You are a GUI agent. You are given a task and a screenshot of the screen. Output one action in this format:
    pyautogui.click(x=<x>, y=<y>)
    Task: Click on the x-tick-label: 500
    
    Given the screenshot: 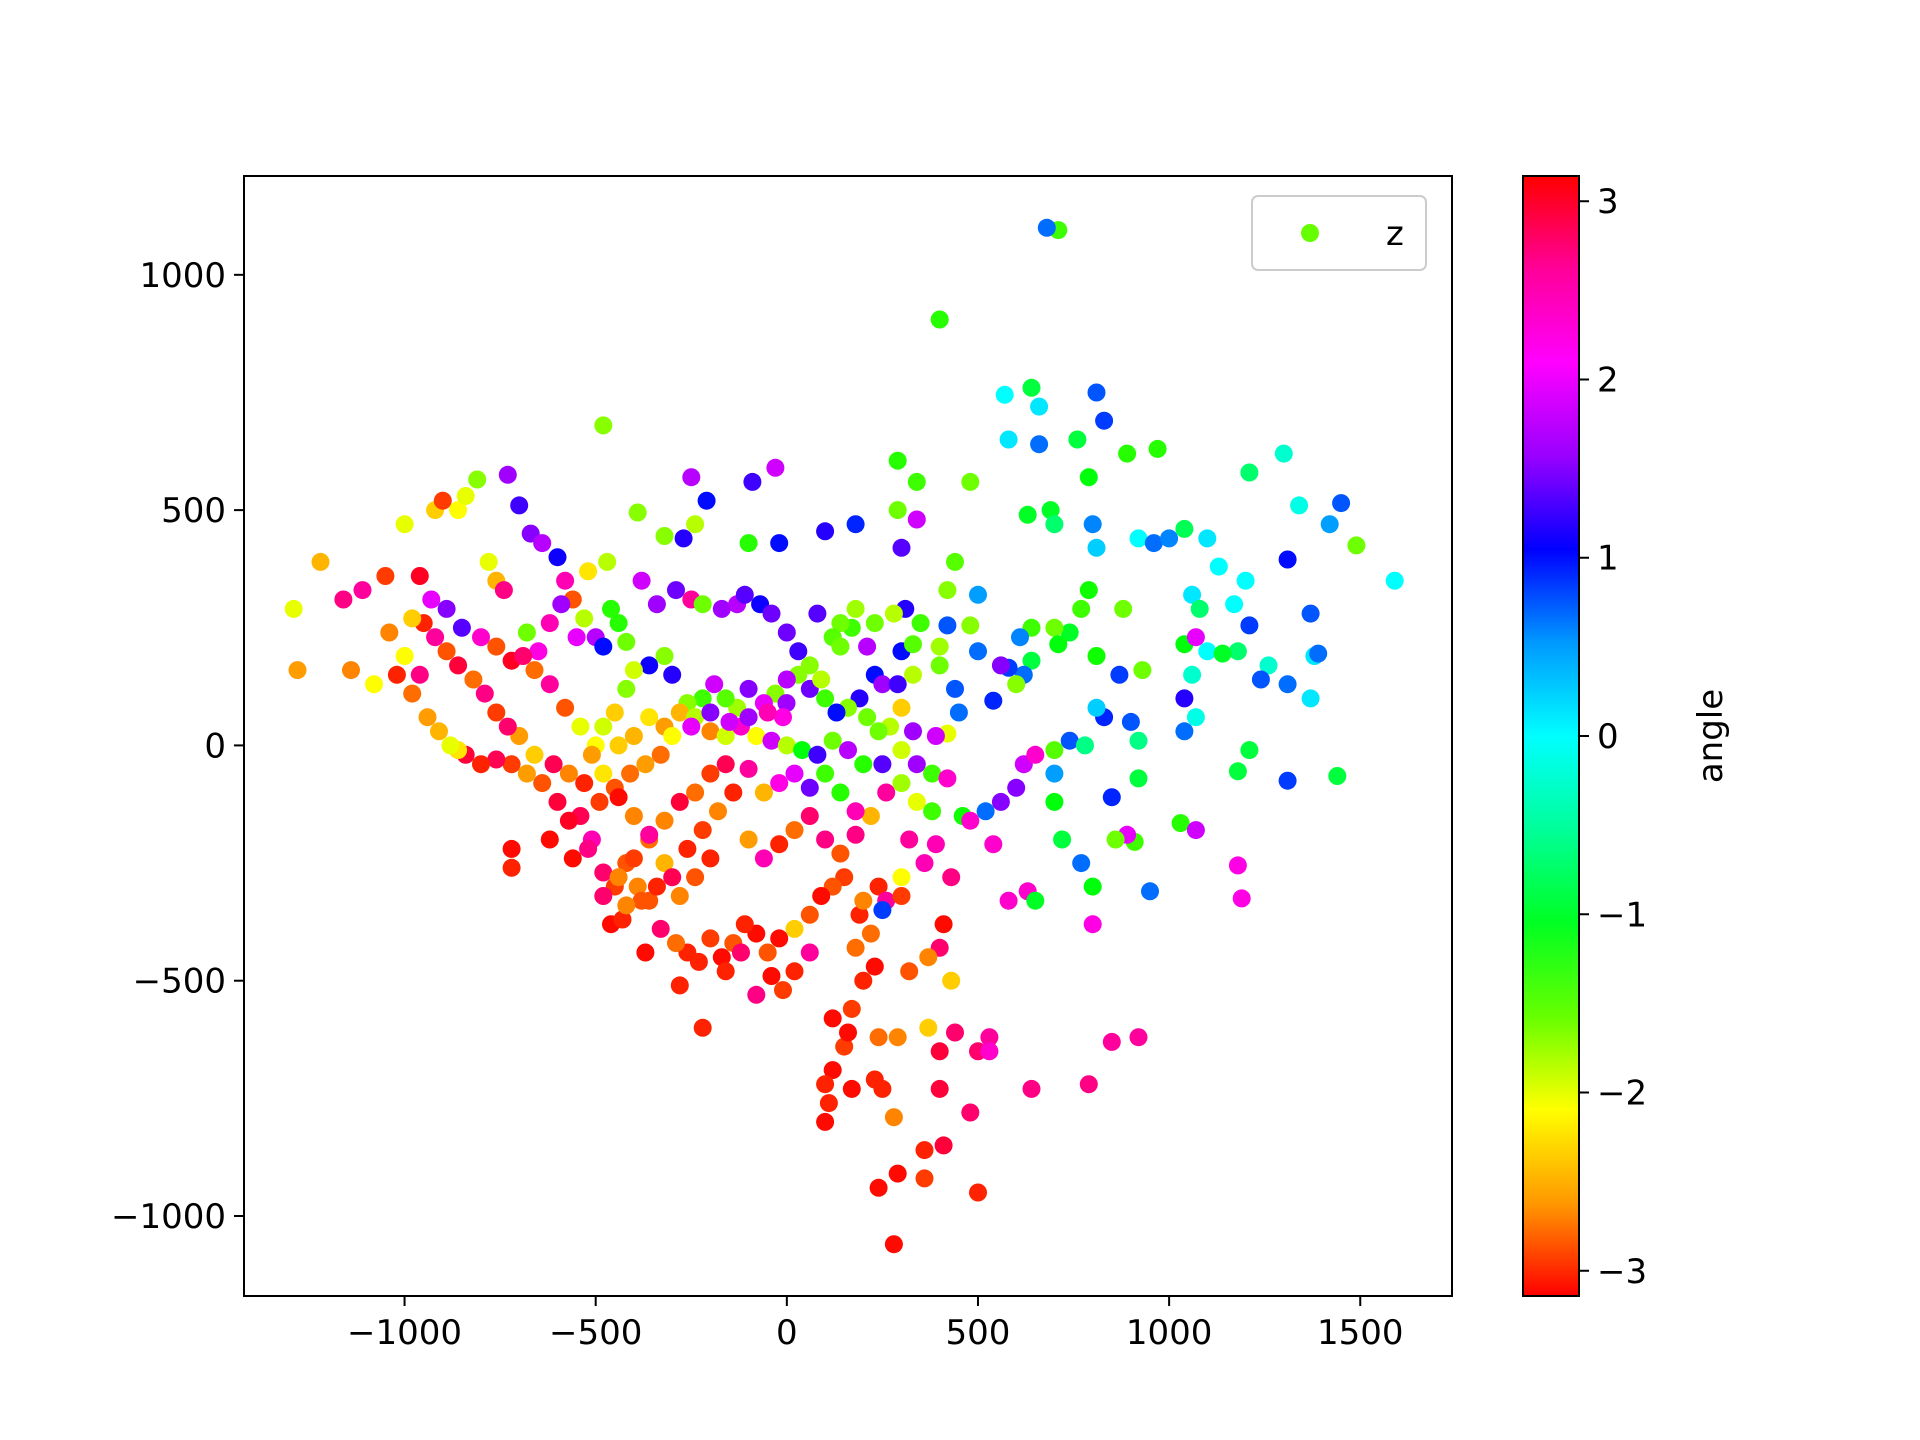 What is the action you would take?
    pyautogui.click(x=978, y=1333)
    